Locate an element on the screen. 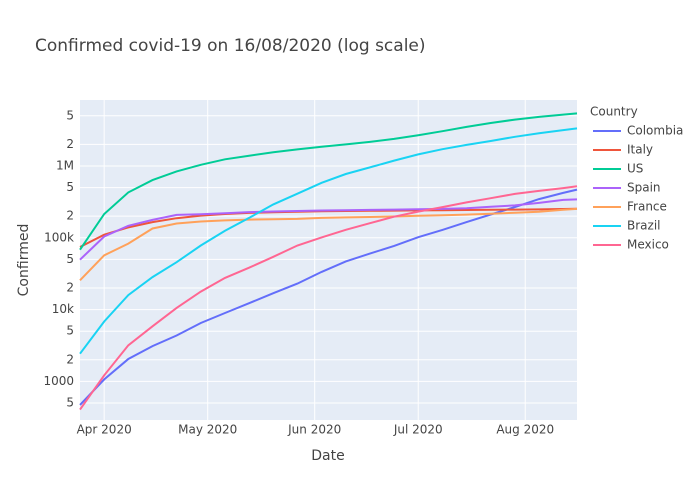 This screenshot has height=500, width=700. y-axis-title: Confirmed is located at coordinates (24, 260).